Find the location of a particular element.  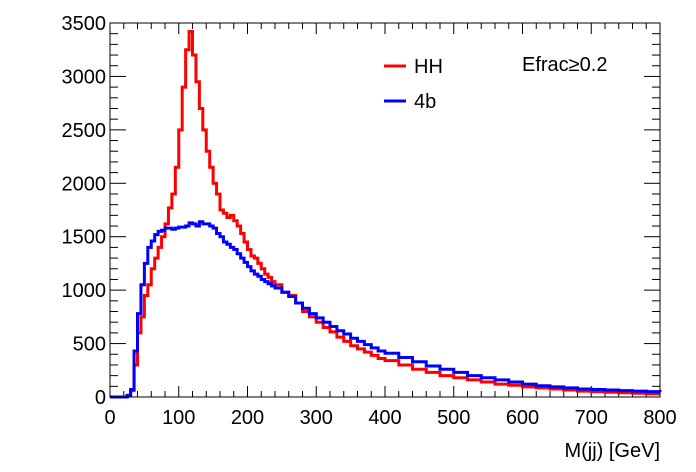

x-tick-label: 200 is located at coordinates (247, 418).